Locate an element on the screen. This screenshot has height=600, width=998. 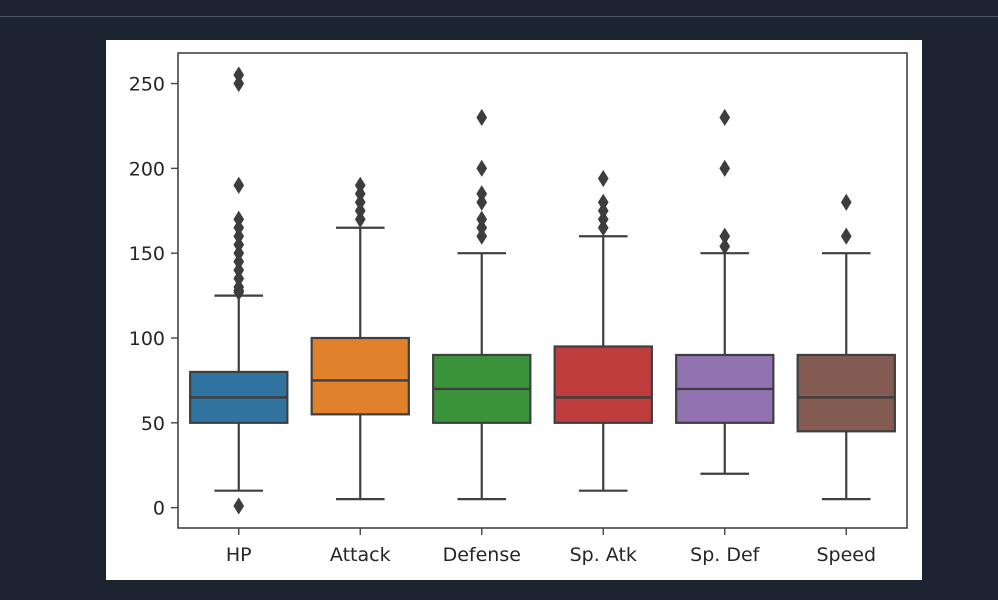
y-axis: 0 50 100 150 200 250 is located at coordinates (153, 297).